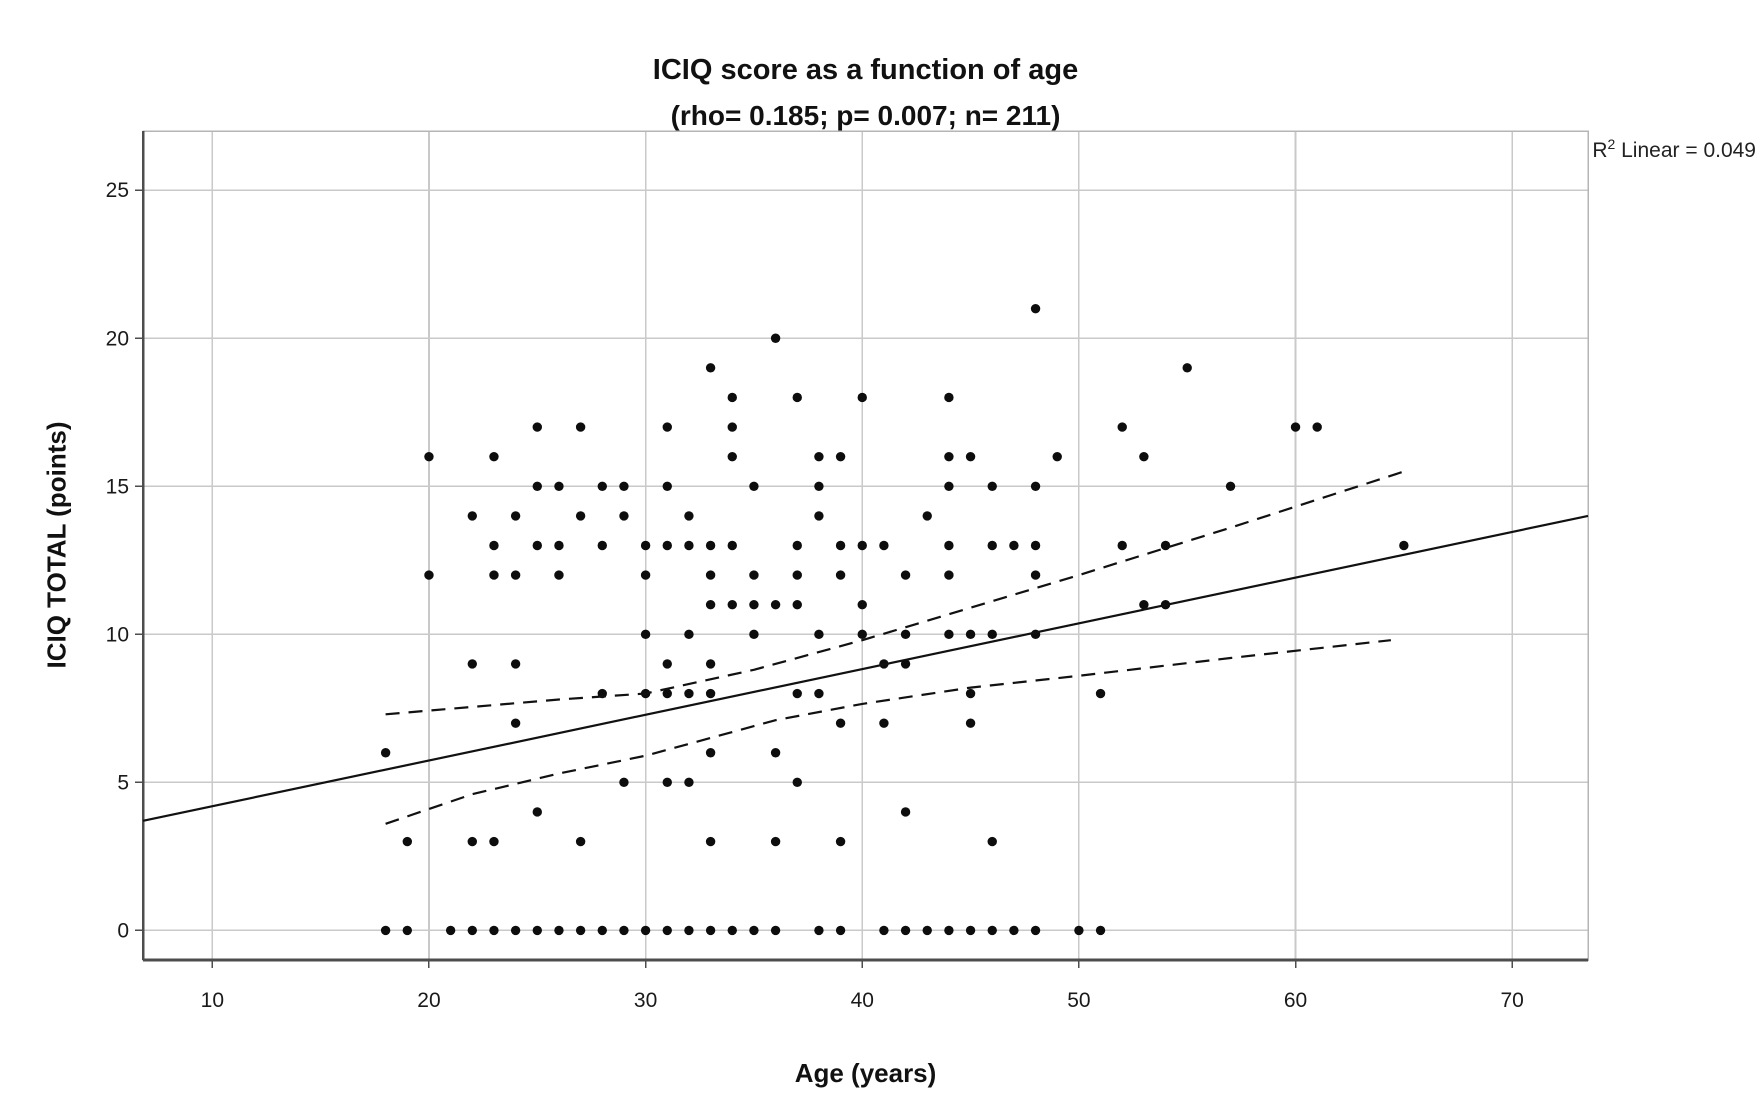 This screenshot has width=1760, height=1118. What do you see at coordinates (865, 1073) in the screenshot?
I see `x-axis-title: Age (years)` at bounding box center [865, 1073].